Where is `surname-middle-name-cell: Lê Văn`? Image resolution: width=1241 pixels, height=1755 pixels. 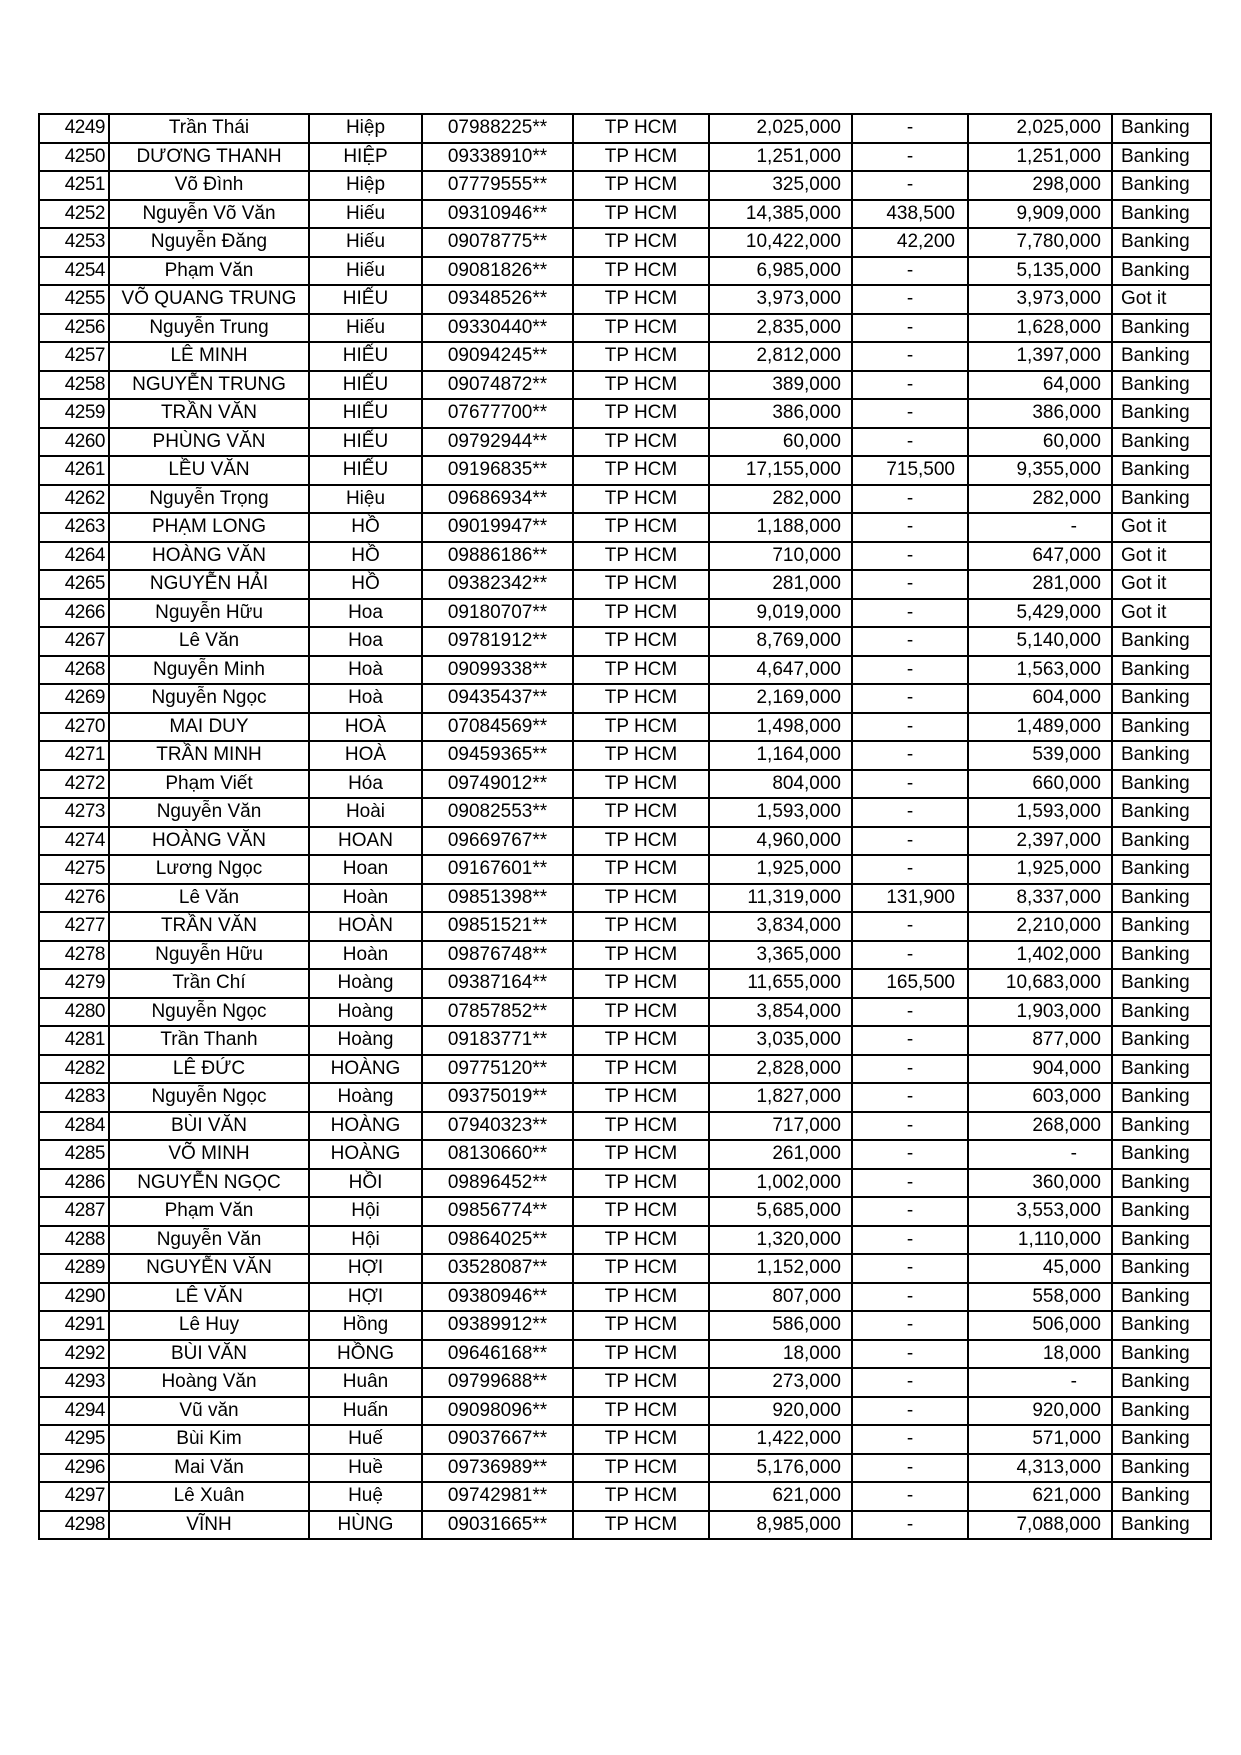
surname-middle-name-cell: Lê Văn is located at coordinates (209, 897).